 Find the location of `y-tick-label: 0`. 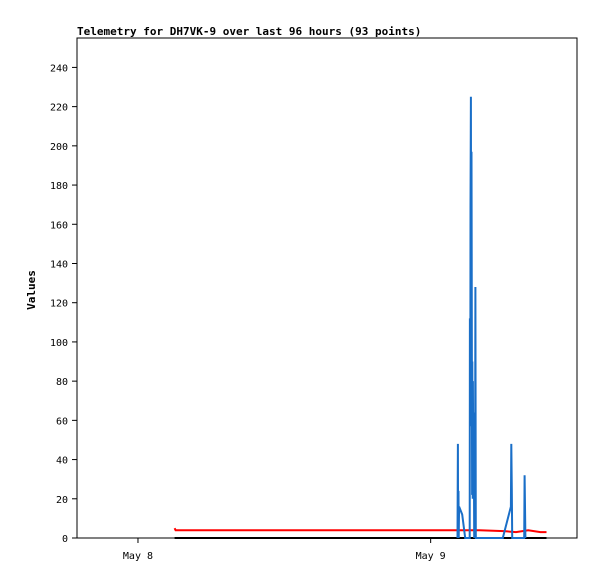

y-tick-label: 0 is located at coordinates (65, 539).